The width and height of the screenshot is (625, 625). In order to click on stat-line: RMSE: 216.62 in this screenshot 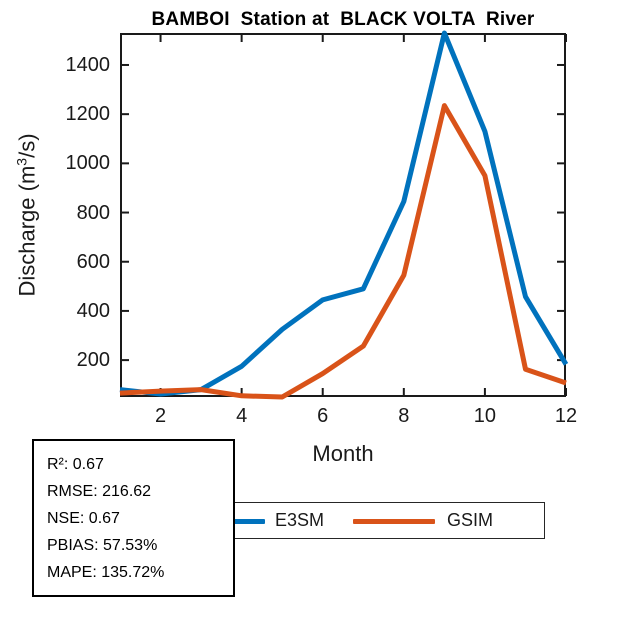, I will do `click(99, 491)`.